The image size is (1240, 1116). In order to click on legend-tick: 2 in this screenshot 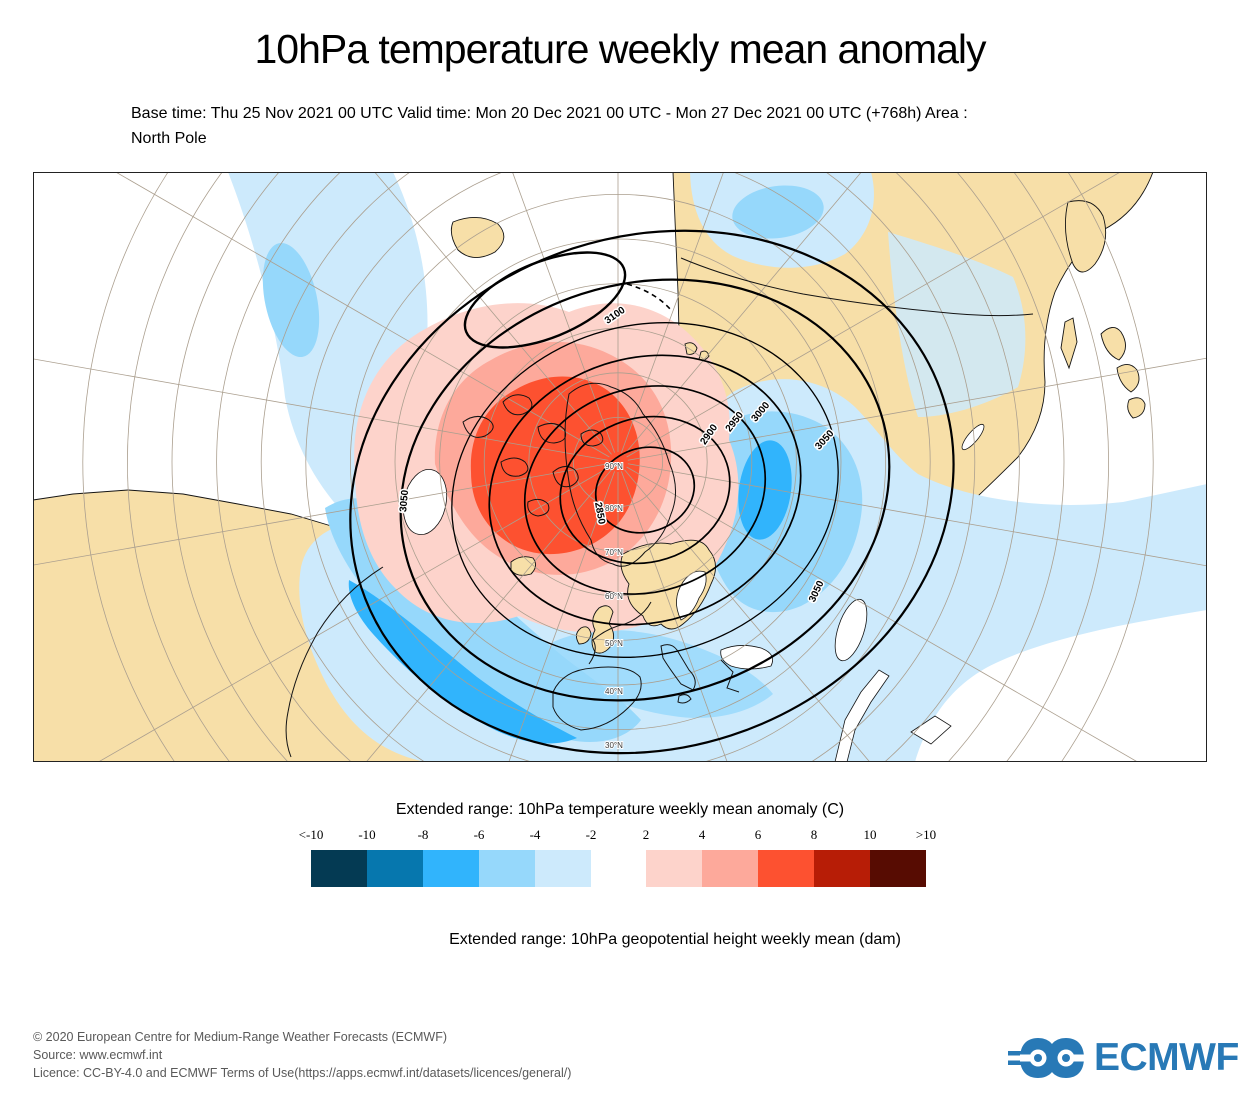, I will do `click(646, 834)`.